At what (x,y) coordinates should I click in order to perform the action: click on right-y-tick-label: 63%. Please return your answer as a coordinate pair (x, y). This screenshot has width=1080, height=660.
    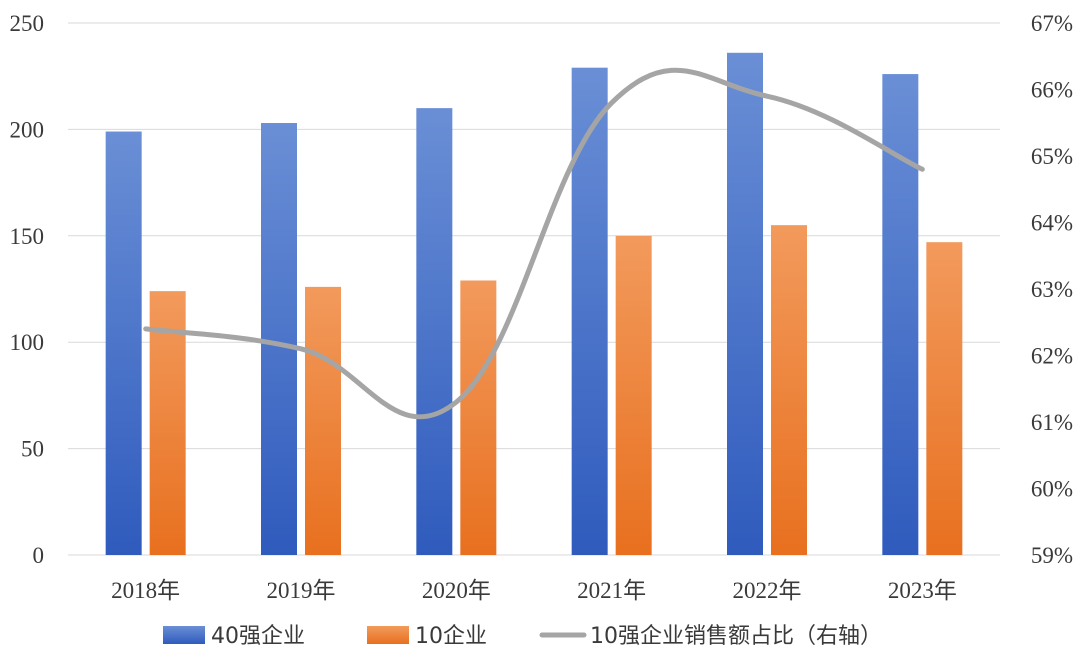
    Looking at the image, I should click on (1052, 289).